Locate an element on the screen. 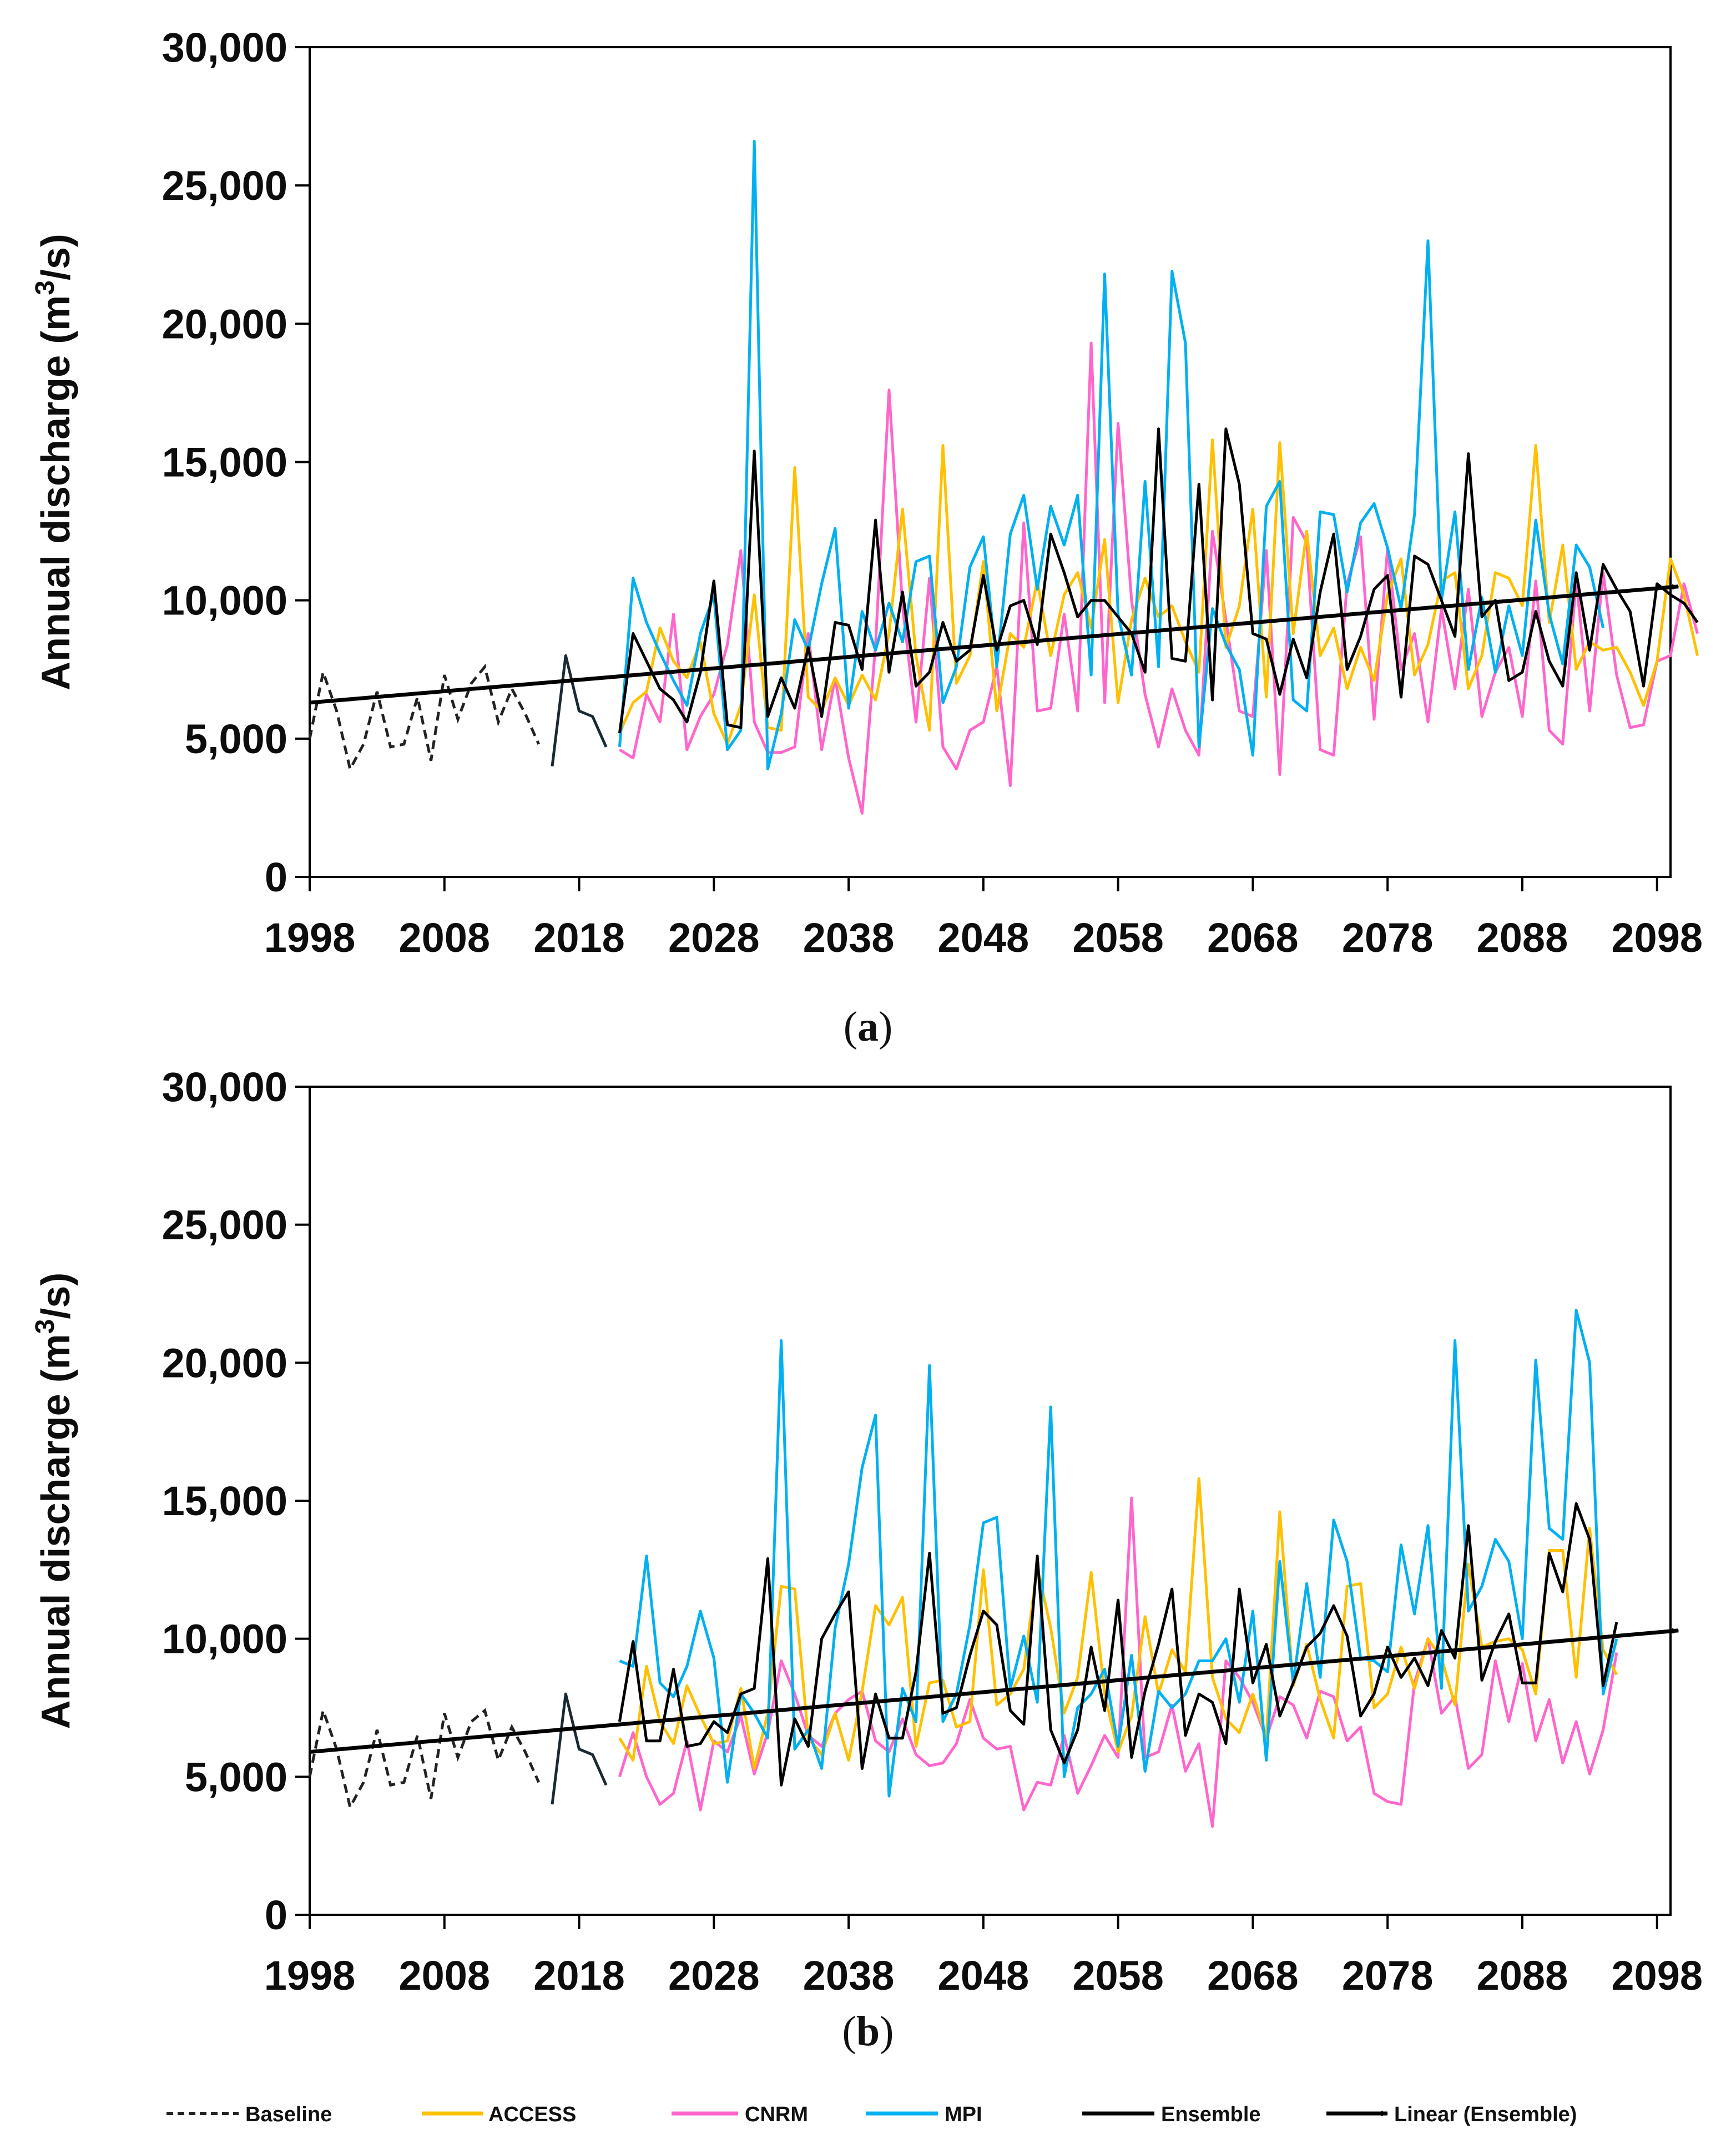 The image size is (1736, 2149). panel-caption: (b) is located at coordinates (868, 2031).